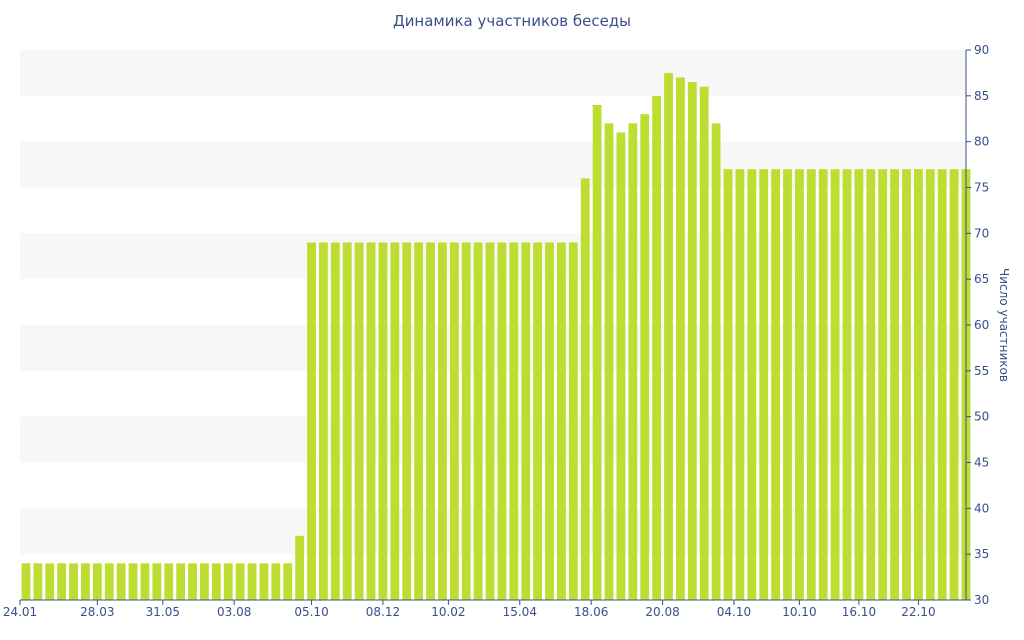 The image size is (1024, 640). What do you see at coordinates (799, 612) in the screenshot?
I see `x-tick-label: 10.10` at bounding box center [799, 612].